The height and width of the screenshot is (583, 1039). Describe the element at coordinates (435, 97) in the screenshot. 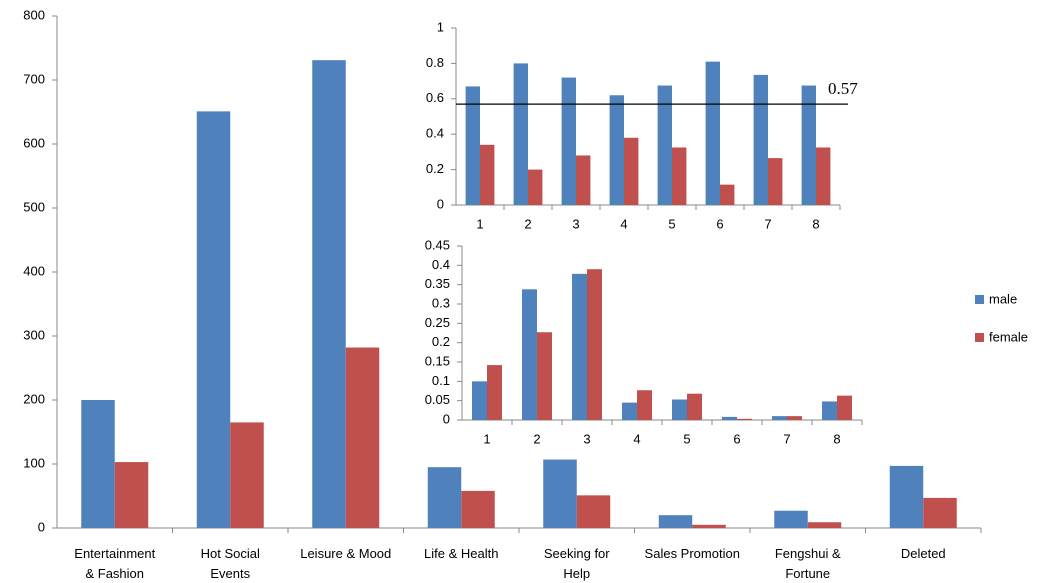

I see `y-tick-label: 0.6` at that location.